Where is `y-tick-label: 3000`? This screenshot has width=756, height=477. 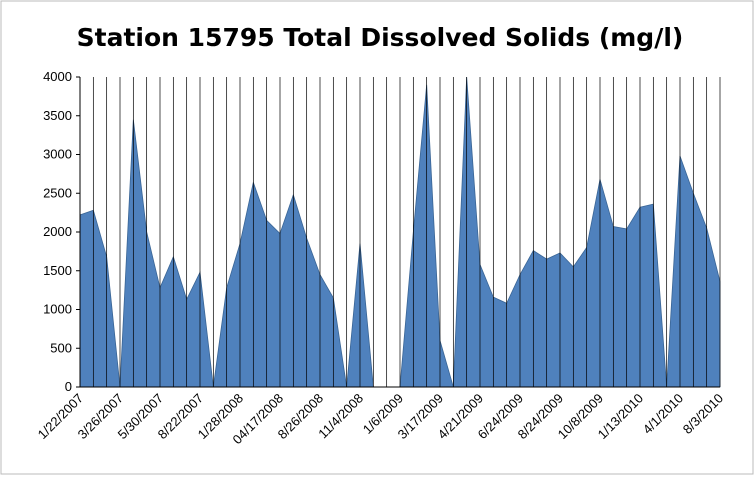
y-tick-label: 3000 is located at coordinates (57, 154).